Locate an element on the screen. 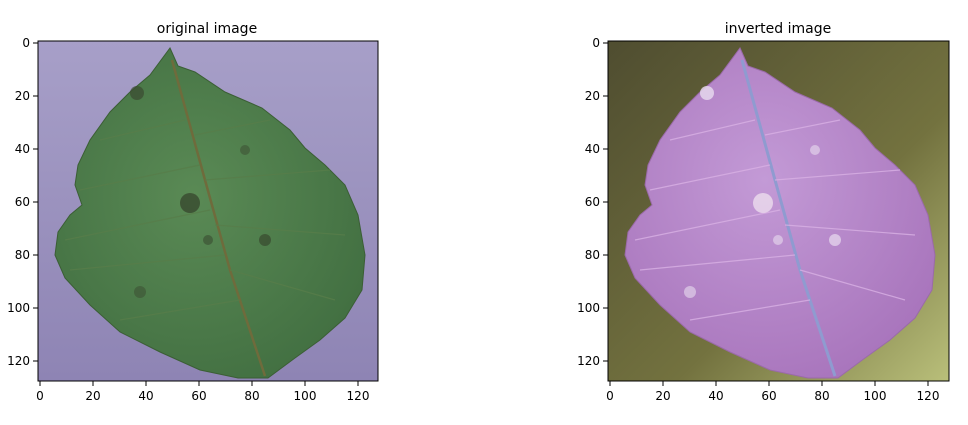  panel-title: inverted image is located at coordinates (778, 29).